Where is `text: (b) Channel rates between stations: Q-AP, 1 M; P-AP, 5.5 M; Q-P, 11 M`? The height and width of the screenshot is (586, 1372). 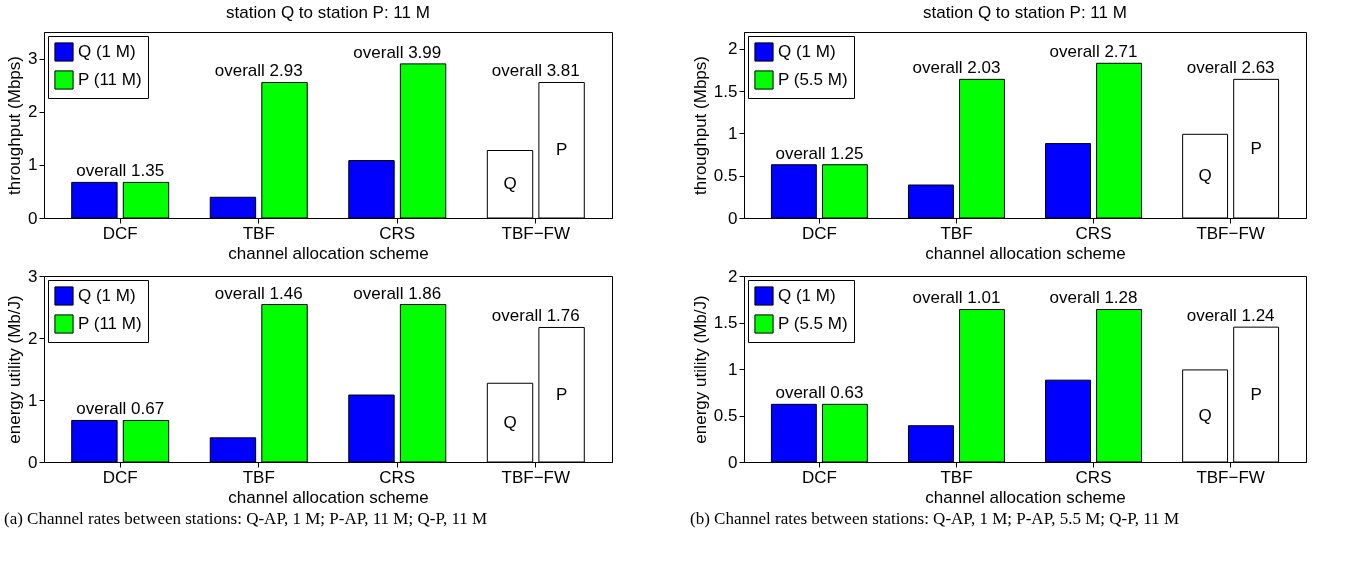 text: (b) Channel rates between stations: Q-AP, 1 M; P-AP, 5.5 M; Q-P, 11 M is located at coordinates (935, 519).